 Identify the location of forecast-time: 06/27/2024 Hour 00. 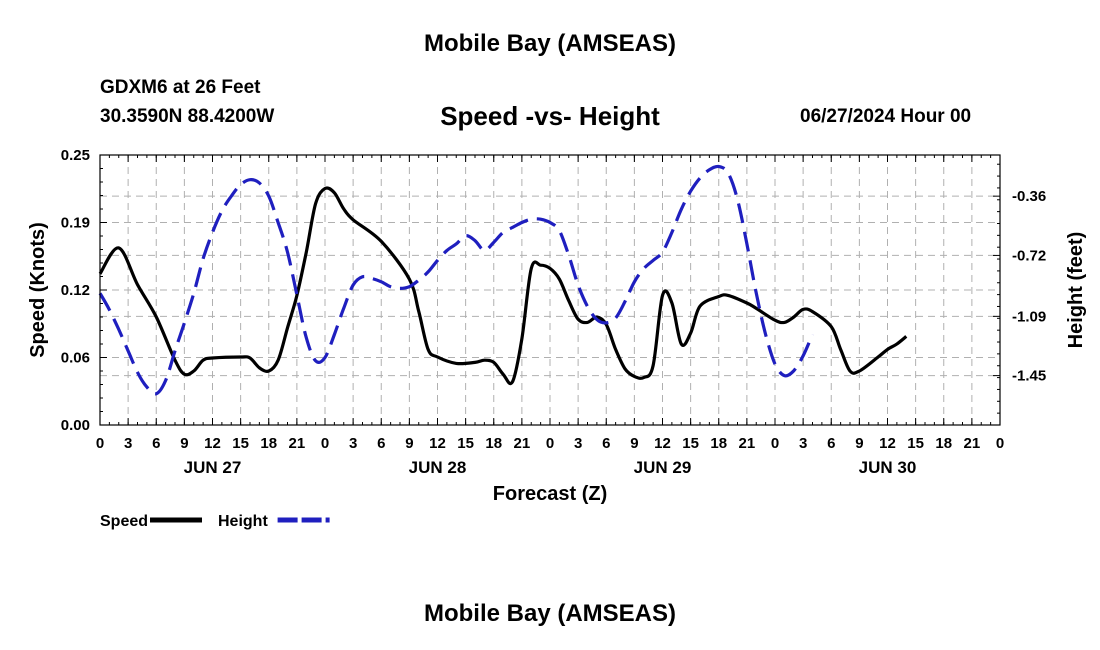
(886, 116).